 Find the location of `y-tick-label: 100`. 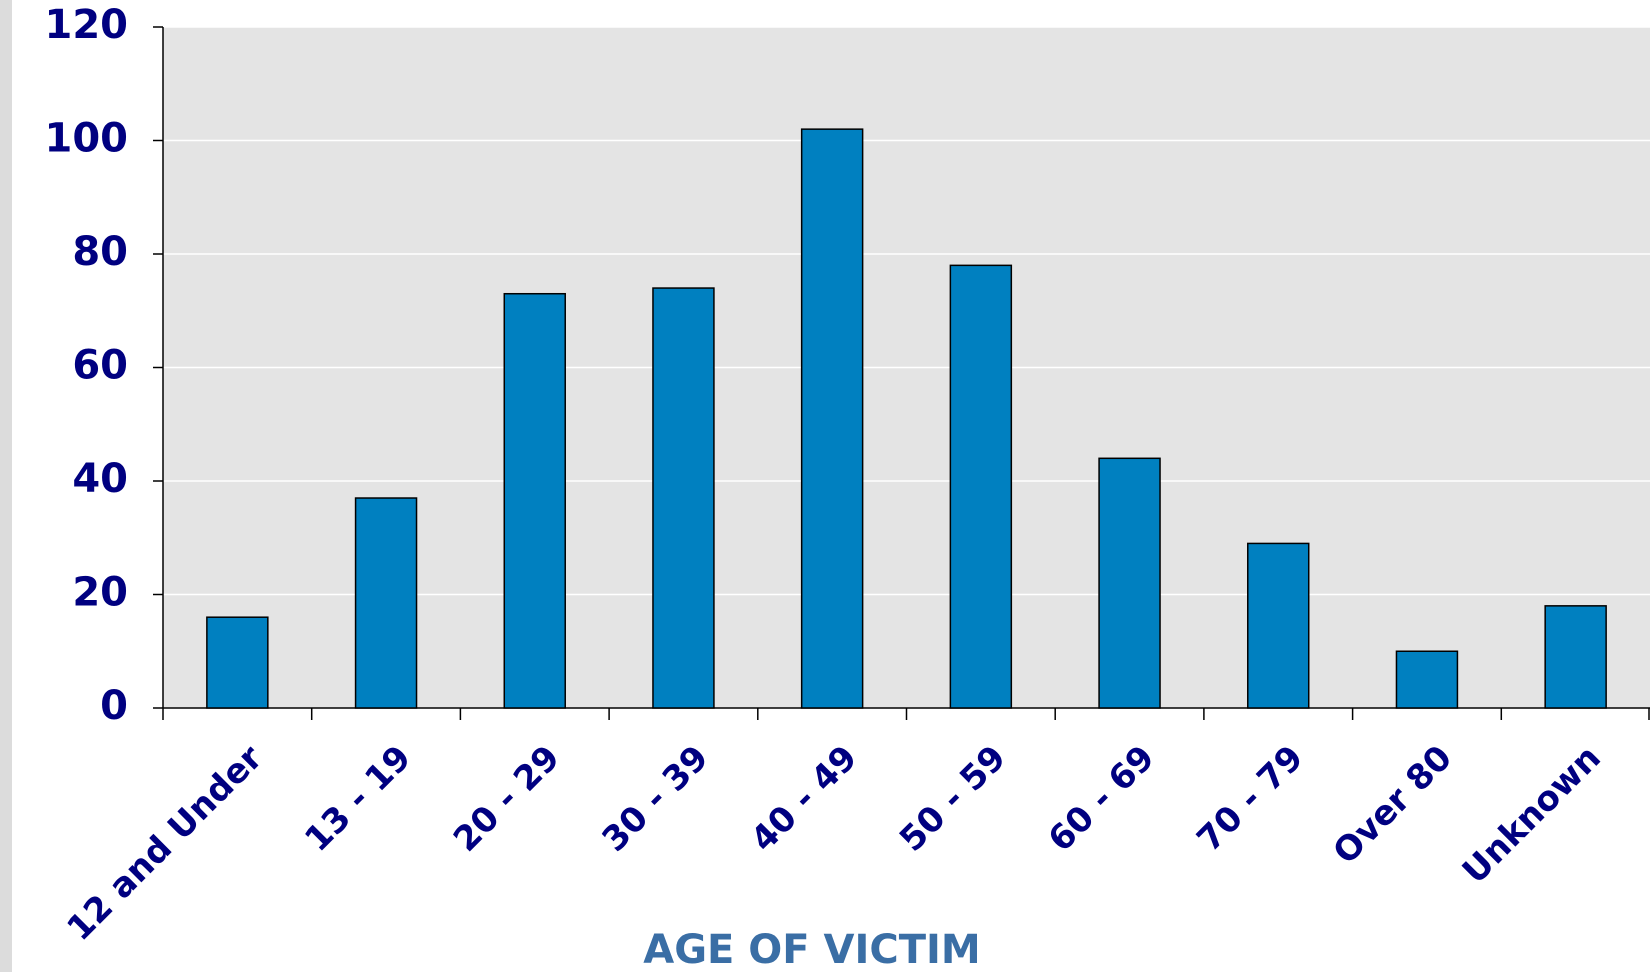

y-tick-label: 100 is located at coordinates (87, 139).